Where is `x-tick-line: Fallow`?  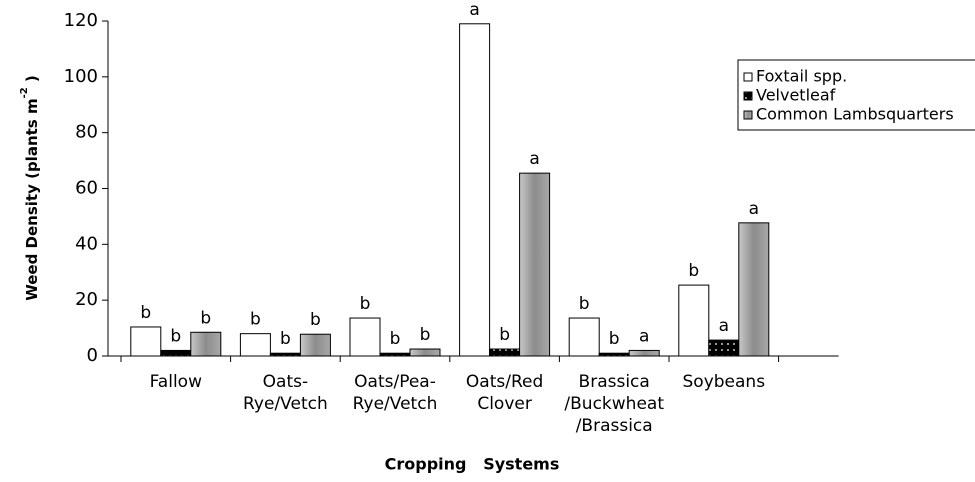 x-tick-line: Fallow is located at coordinates (176, 382).